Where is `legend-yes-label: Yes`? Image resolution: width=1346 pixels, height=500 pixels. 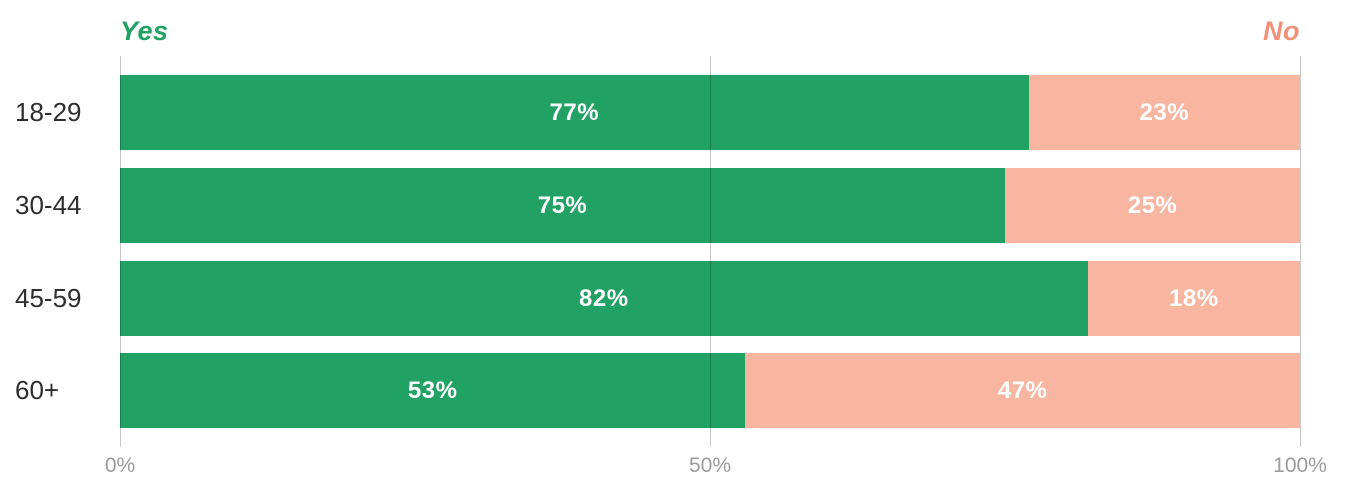
legend-yes-label: Yes is located at coordinates (144, 31).